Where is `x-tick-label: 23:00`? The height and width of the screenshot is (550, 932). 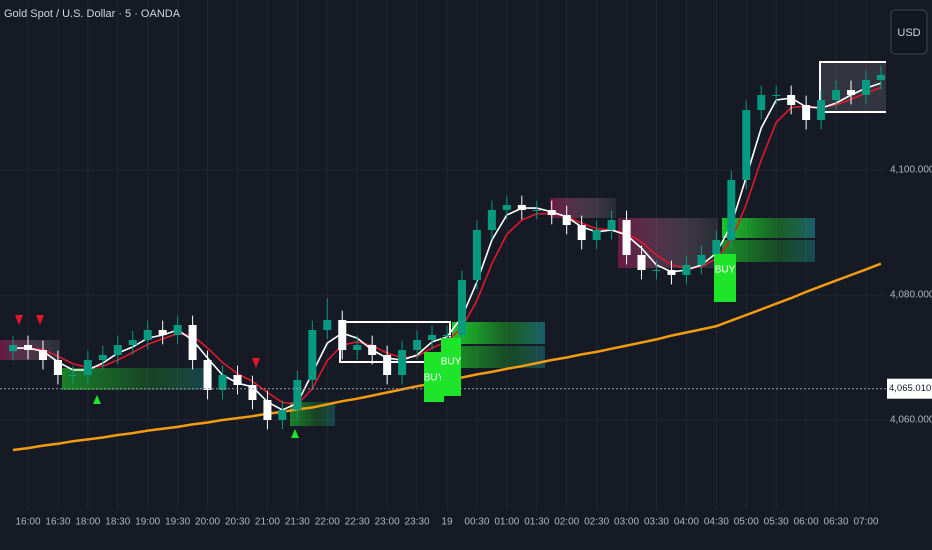
x-tick-label: 23:00 is located at coordinates (387, 522).